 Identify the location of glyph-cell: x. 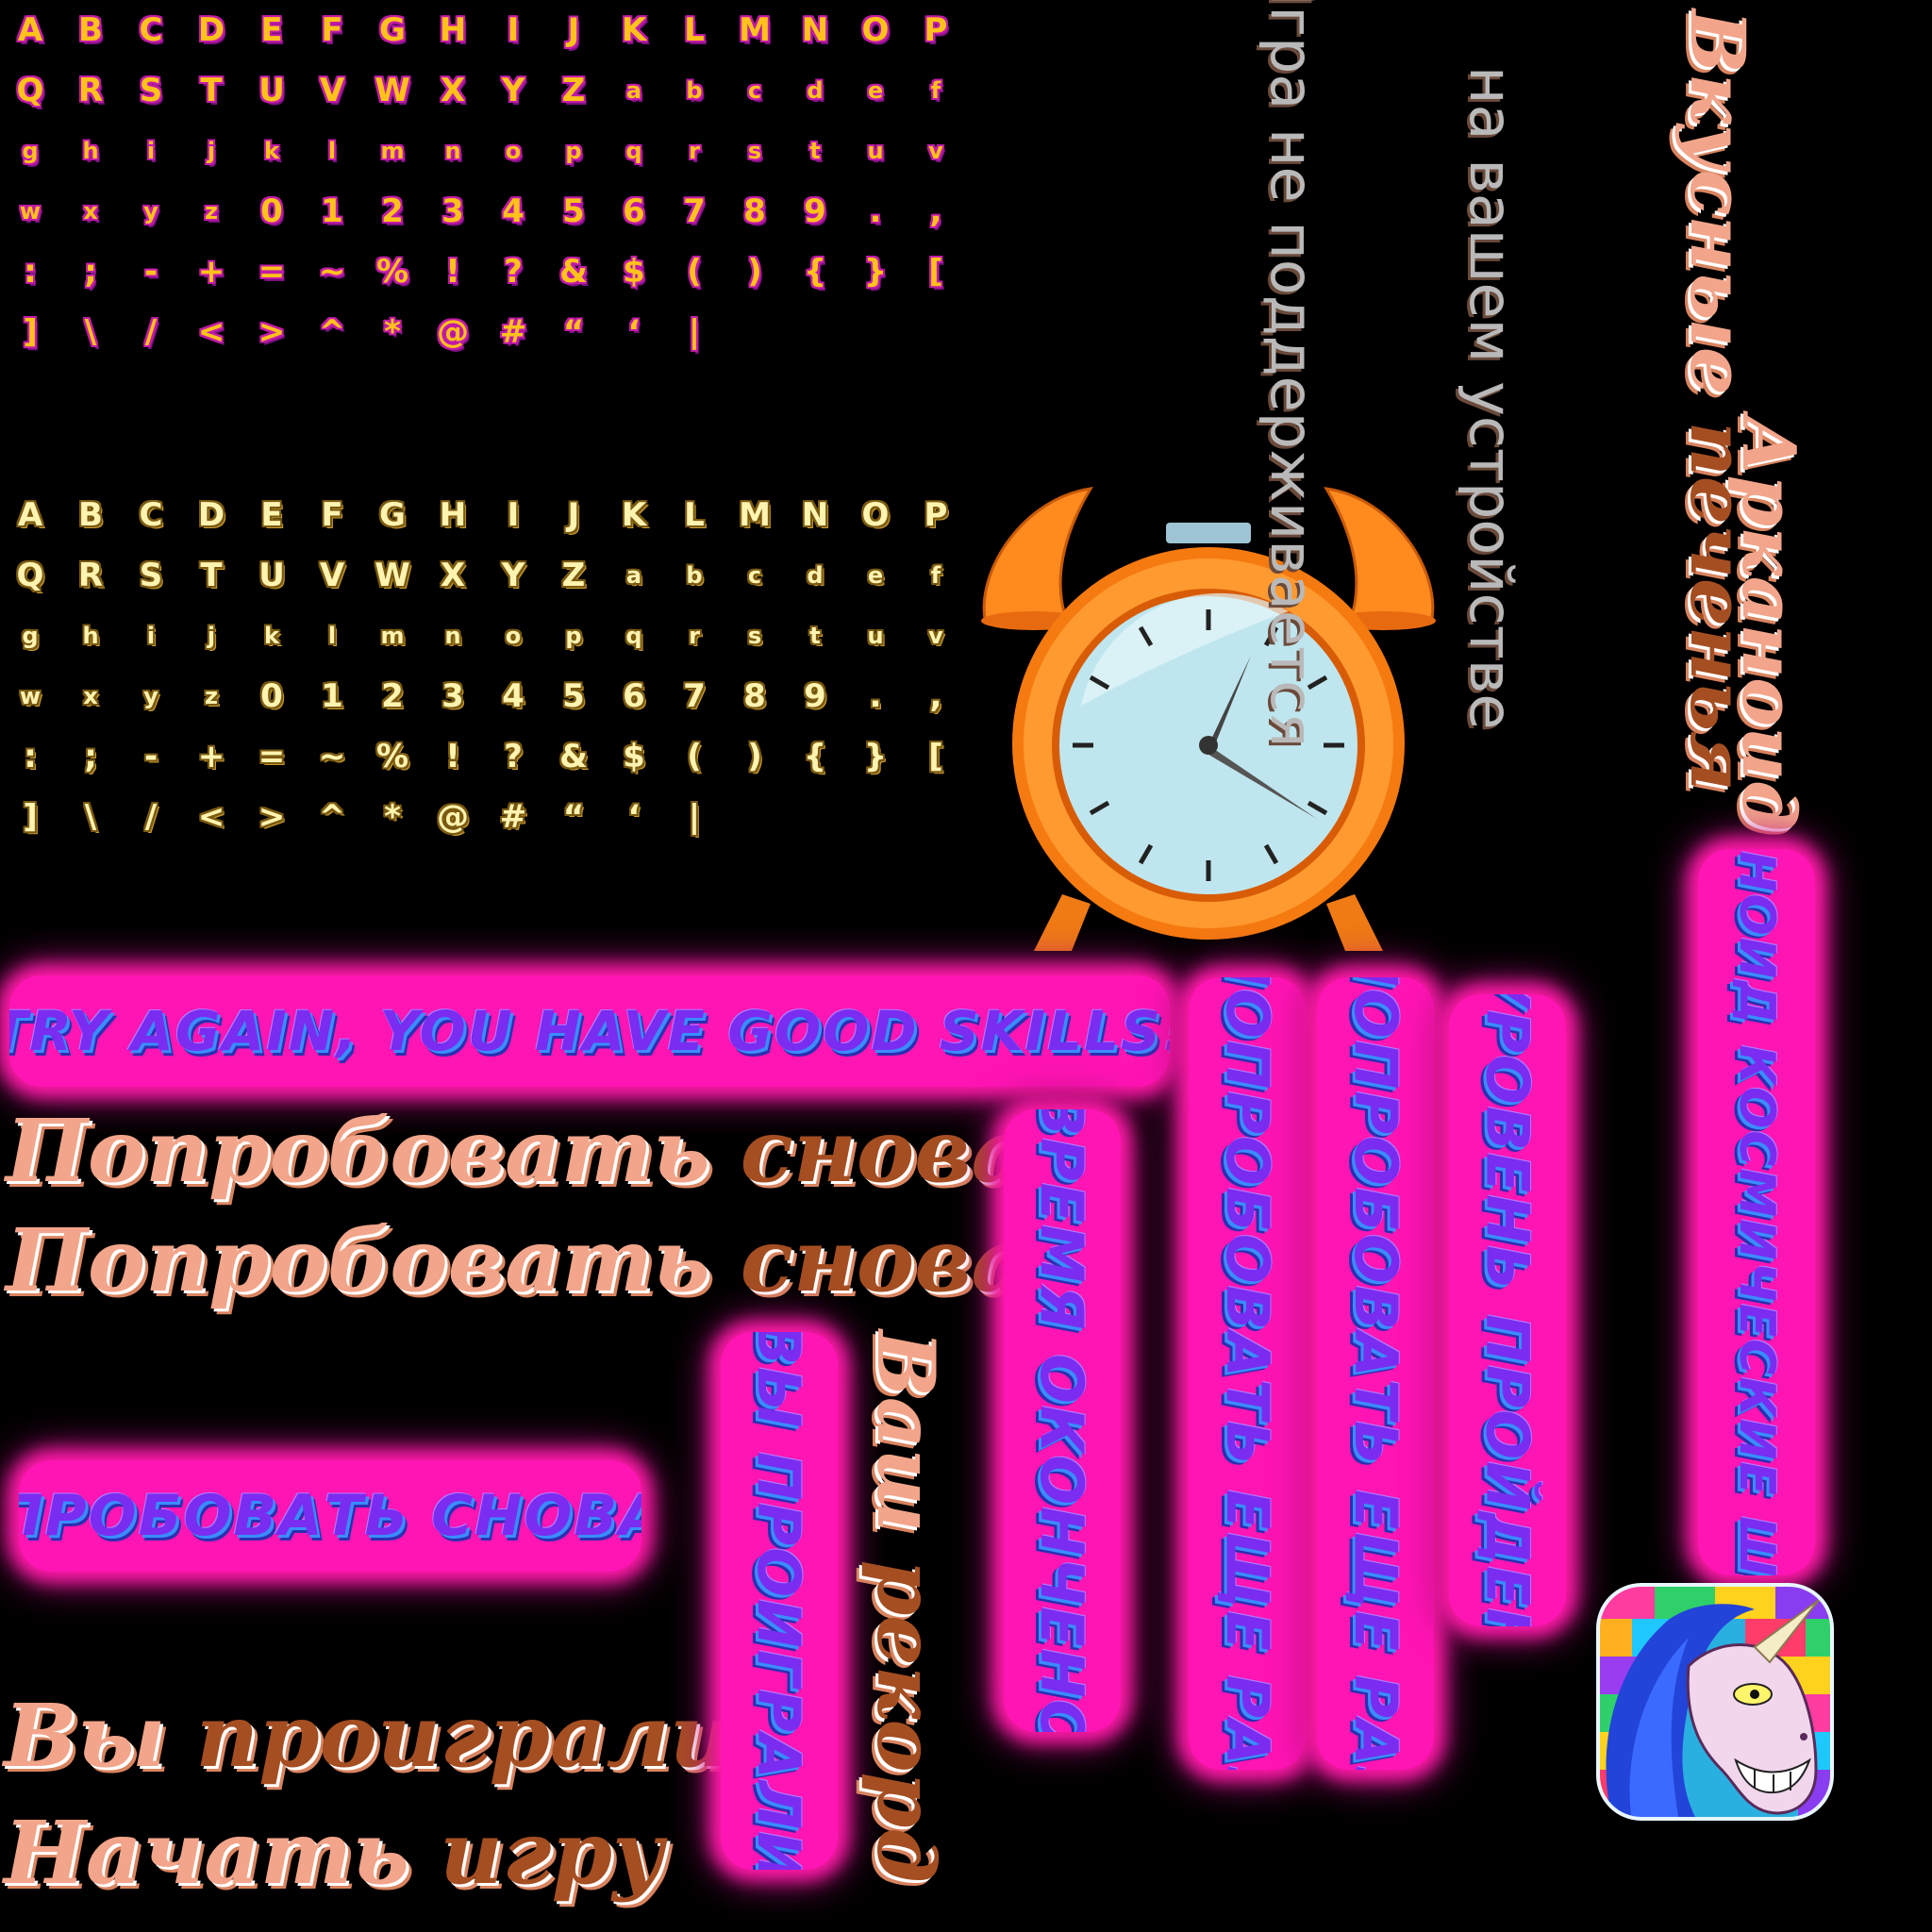
(90, 696).